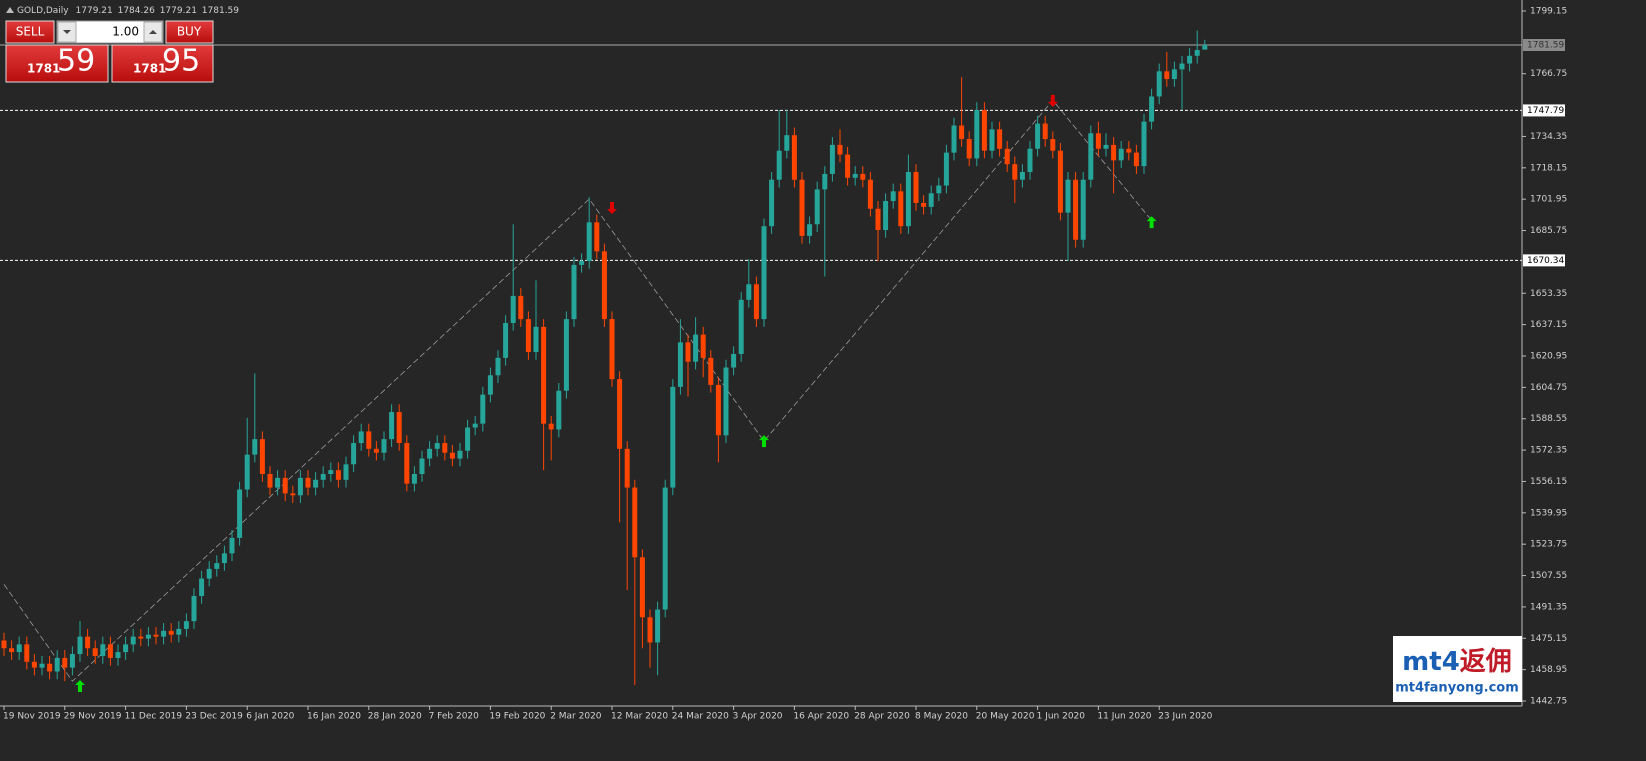 This screenshot has height=761, width=1646. What do you see at coordinates (334, 717) in the screenshot?
I see `x-tick-label: 16 Jan 2020` at bounding box center [334, 717].